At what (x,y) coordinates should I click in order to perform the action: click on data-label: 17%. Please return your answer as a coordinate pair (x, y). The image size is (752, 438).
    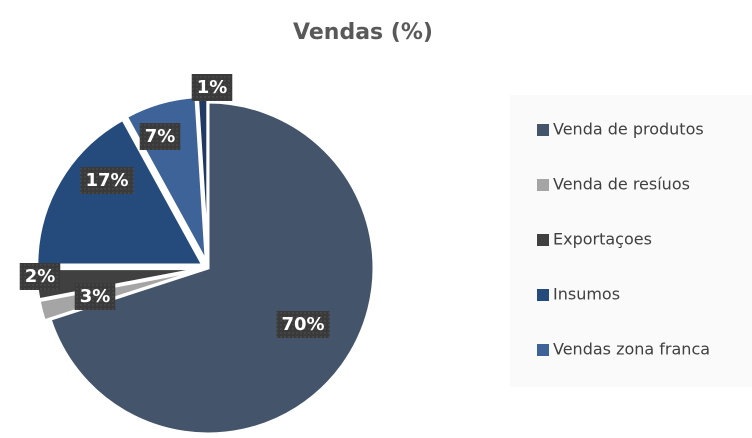
    Looking at the image, I should click on (106, 180).